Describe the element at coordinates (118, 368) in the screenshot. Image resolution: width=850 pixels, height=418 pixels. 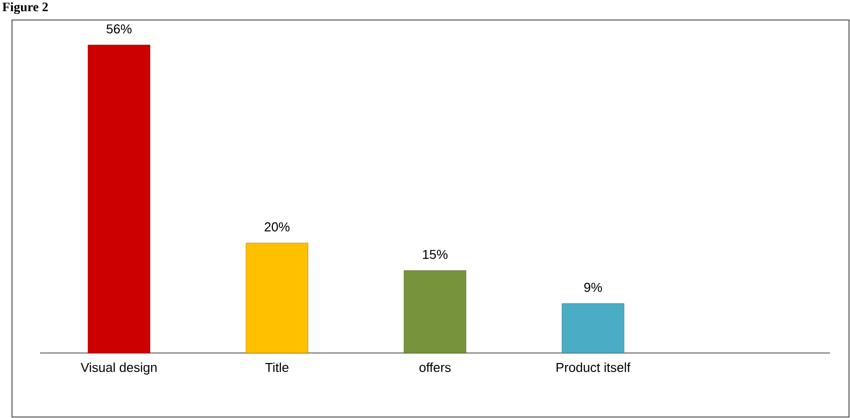
I see `x-tick-label: Visual design` at that location.